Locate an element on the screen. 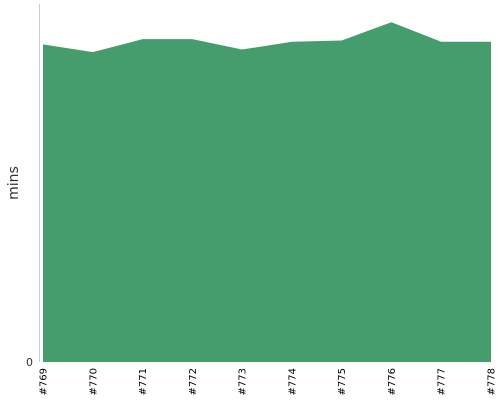  x-tick-label: #773 is located at coordinates (243, 381).